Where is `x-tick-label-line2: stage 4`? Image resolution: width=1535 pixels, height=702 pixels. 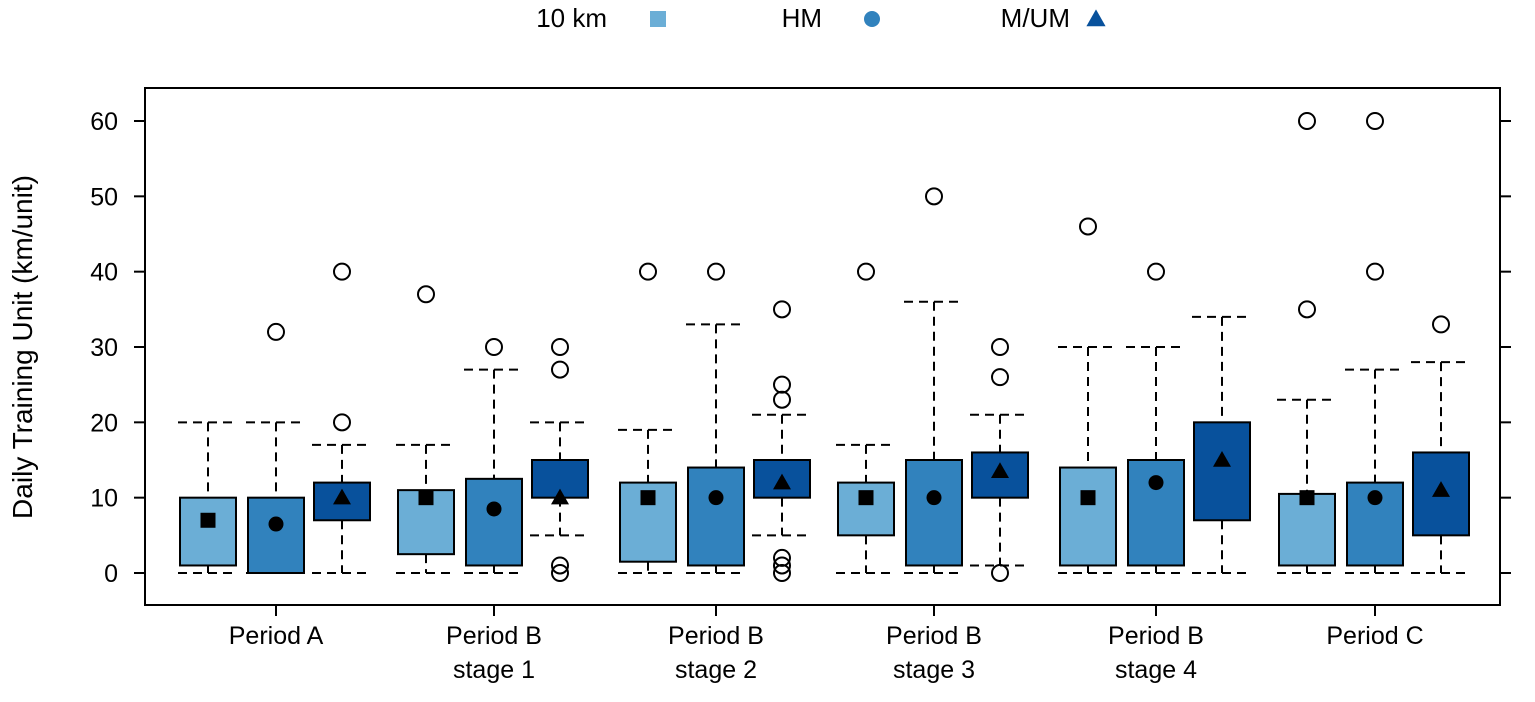 x-tick-label-line2: stage 4 is located at coordinates (1156, 670).